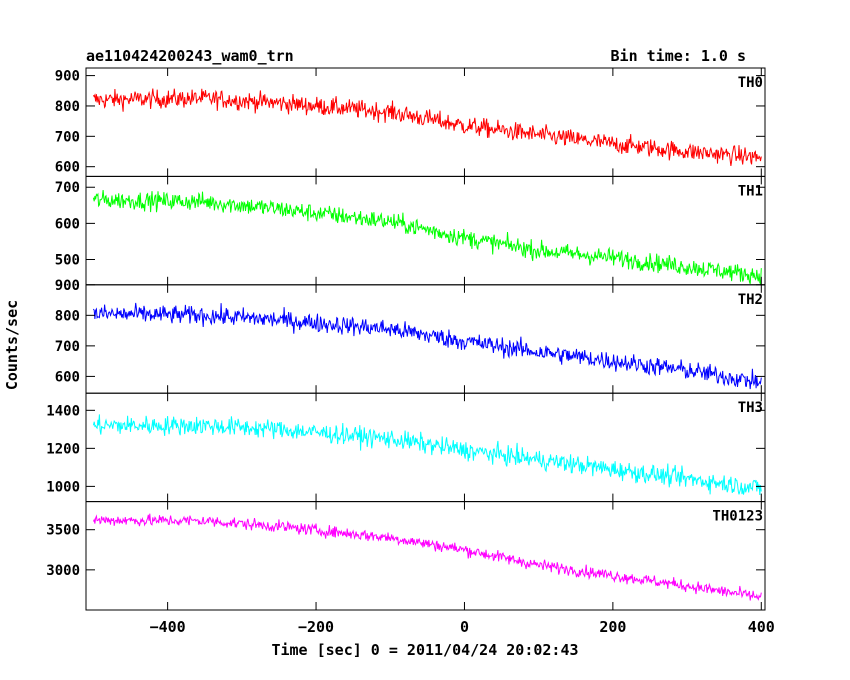 The width and height of the screenshot is (850, 680). Describe the element at coordinates (678, 56) in the screenshot. I see `chart-header-right: Bin time: 1.0 s` at that location.